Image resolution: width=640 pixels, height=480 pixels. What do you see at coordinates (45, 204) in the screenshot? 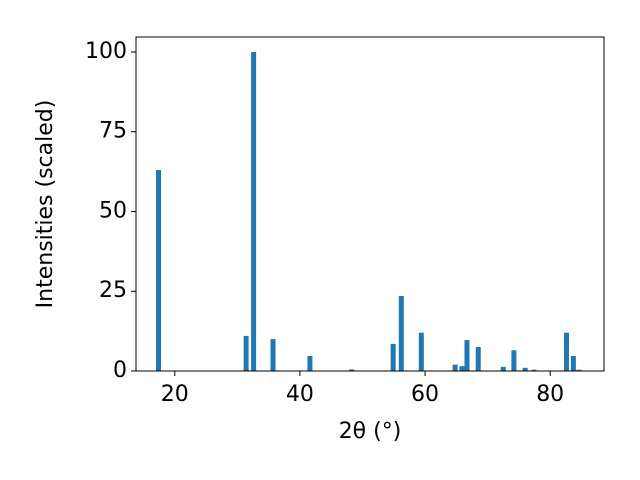
I see `y-axis-label: Intensities (scaled)` at bounding box center [45, 204].